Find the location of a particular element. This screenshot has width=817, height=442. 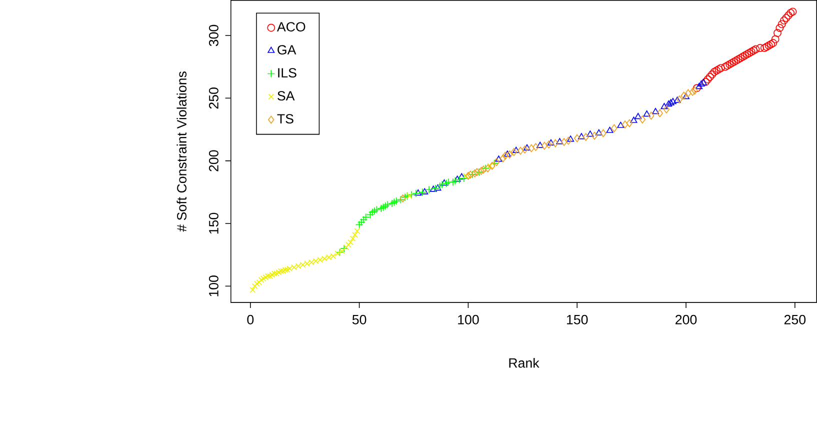

y-tick-label: 150 is located at coordinates (213, 223).